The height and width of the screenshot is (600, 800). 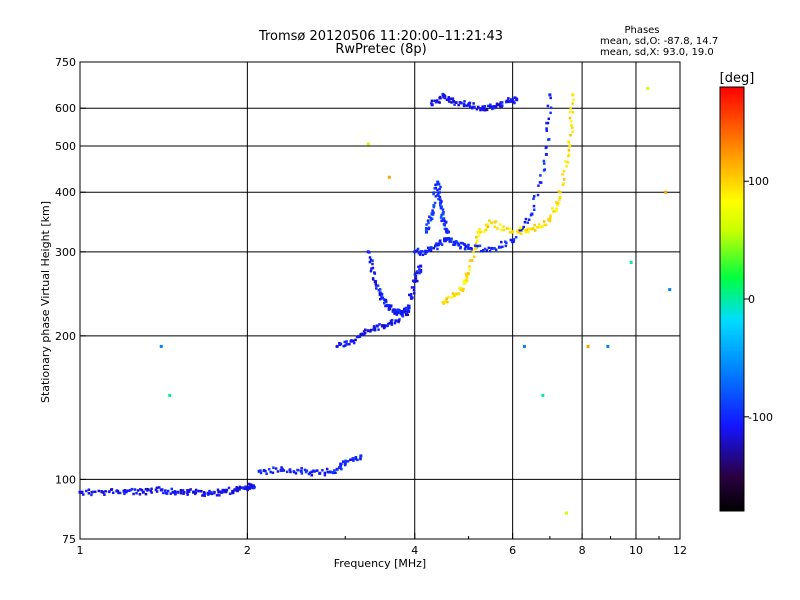 I want to click on stats-line-o: mean, sd,O: -87.8, 14.7, so click(x=659, y=41).